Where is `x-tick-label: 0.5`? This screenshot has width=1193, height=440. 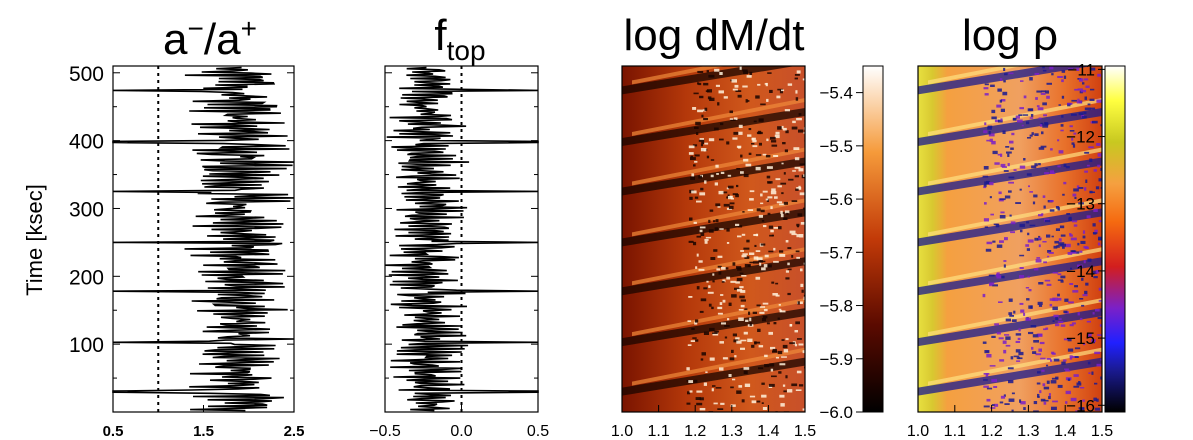
x-tick-label: 0.5 is located at coordinates (538, 431).